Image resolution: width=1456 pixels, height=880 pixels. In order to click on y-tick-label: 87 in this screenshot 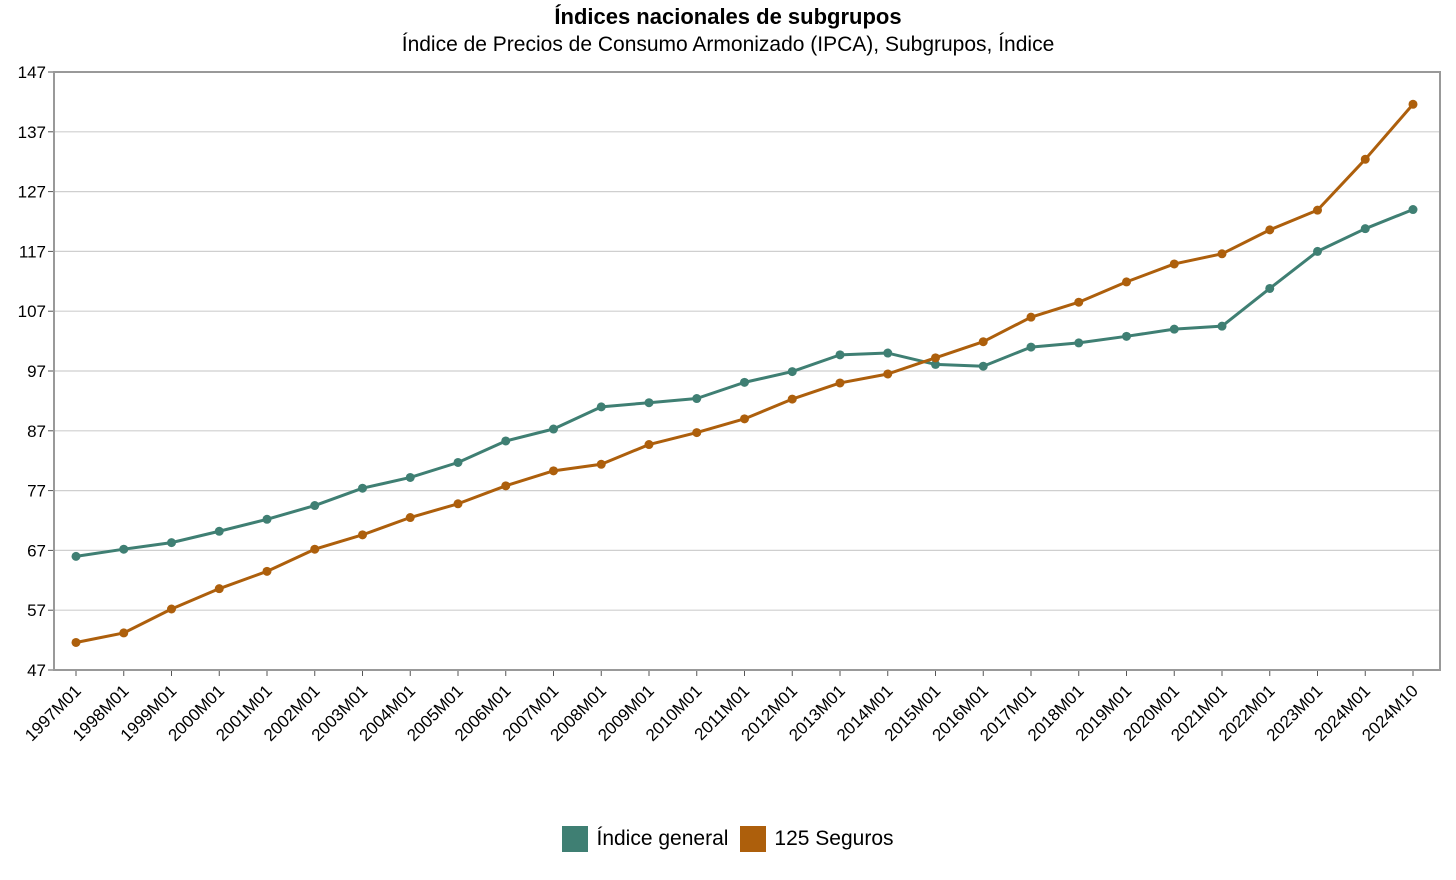, I will do `click(36, 431)`.